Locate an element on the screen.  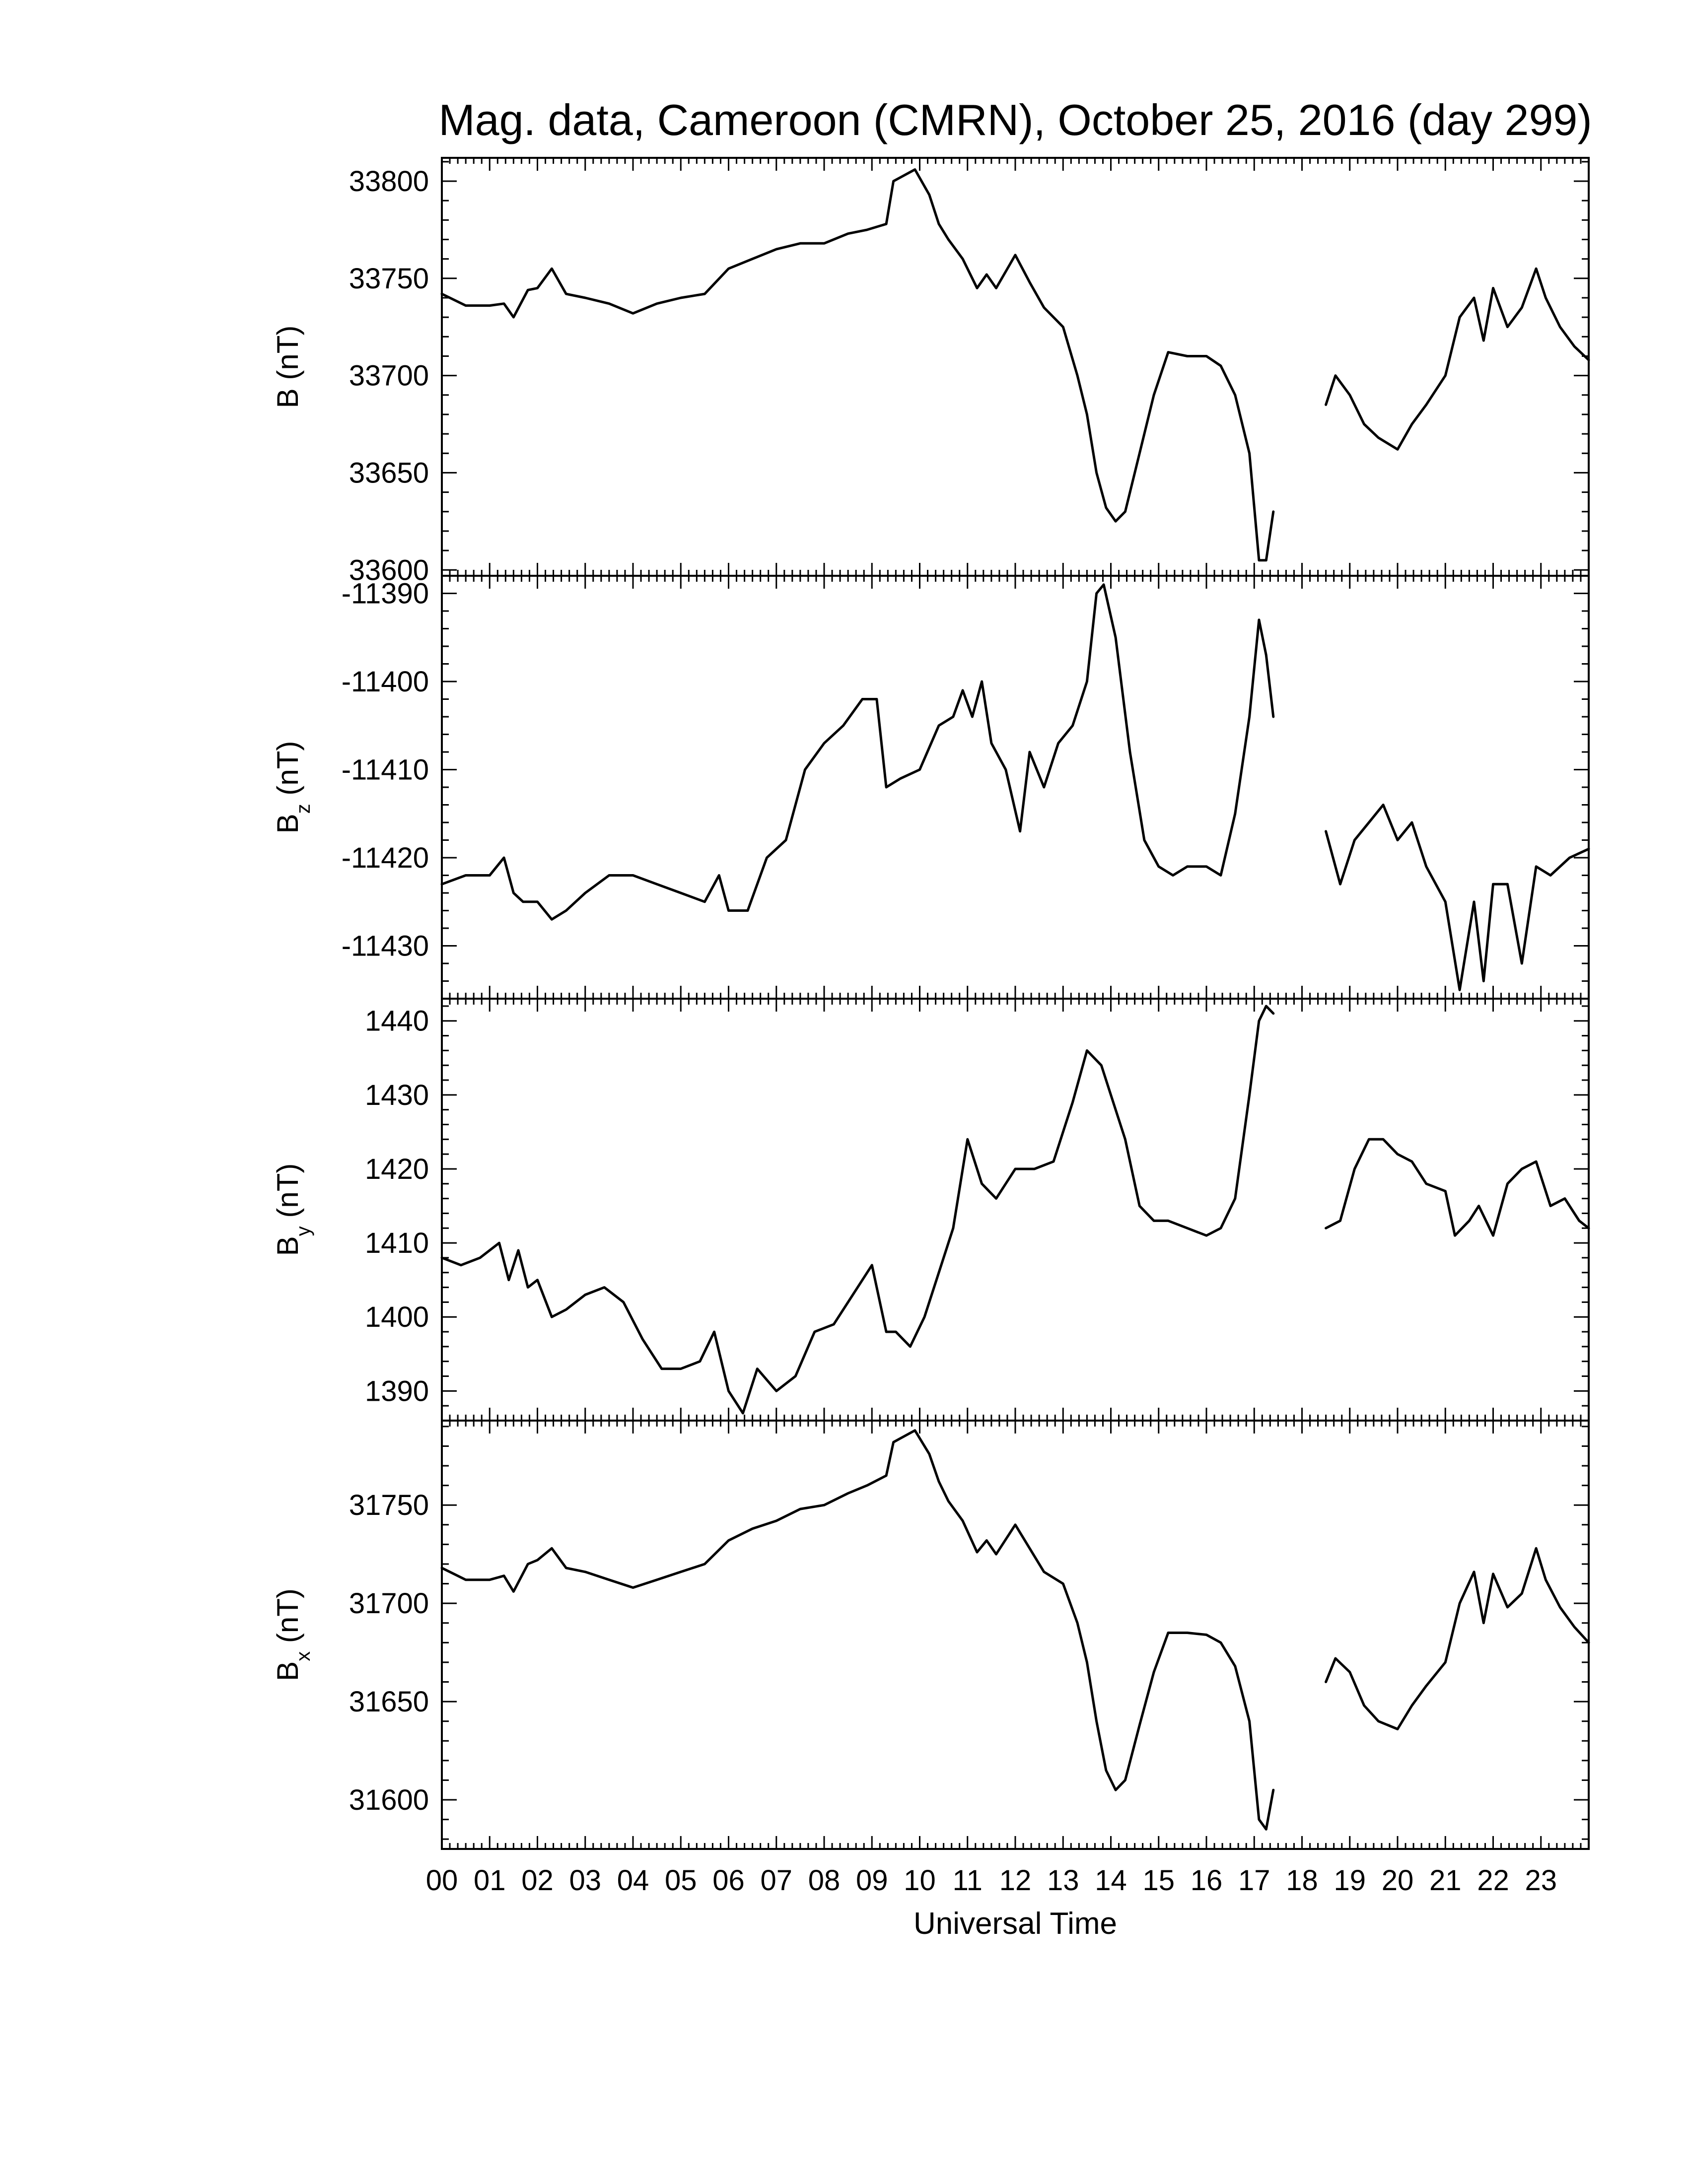
y-axis-label-subscript: y is located at coordinates (303, 1231).